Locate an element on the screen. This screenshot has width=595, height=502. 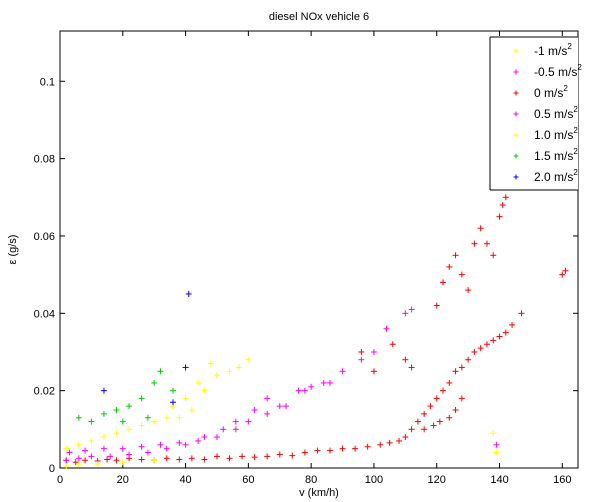
legend-label: -0.5 m/s2 is located at coordinates (558, 71).